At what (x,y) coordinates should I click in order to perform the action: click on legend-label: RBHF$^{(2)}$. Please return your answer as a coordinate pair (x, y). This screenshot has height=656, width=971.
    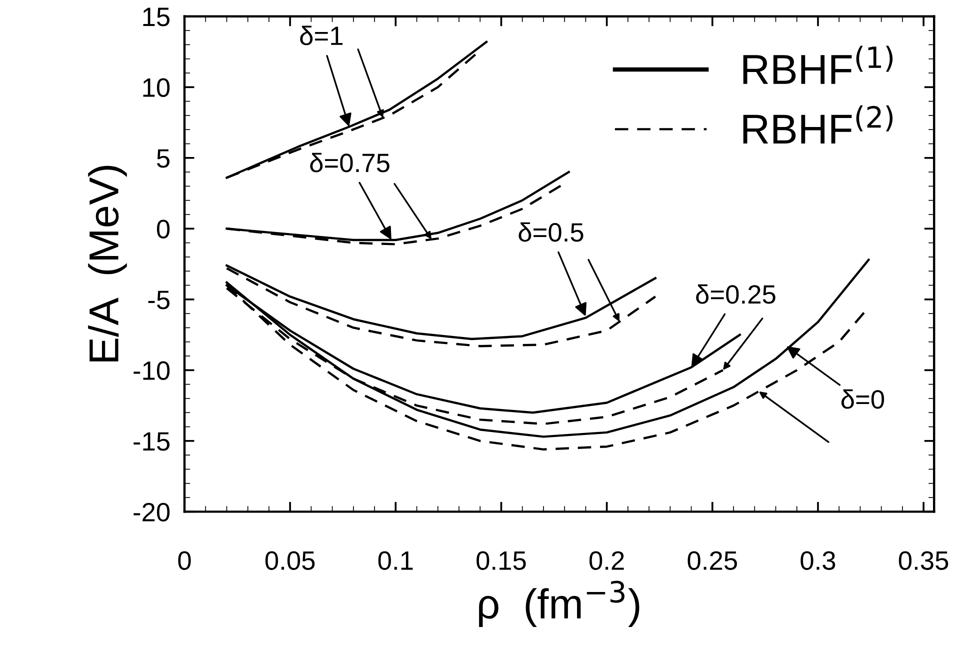
    Looking at the image, I should click on (818, 124).